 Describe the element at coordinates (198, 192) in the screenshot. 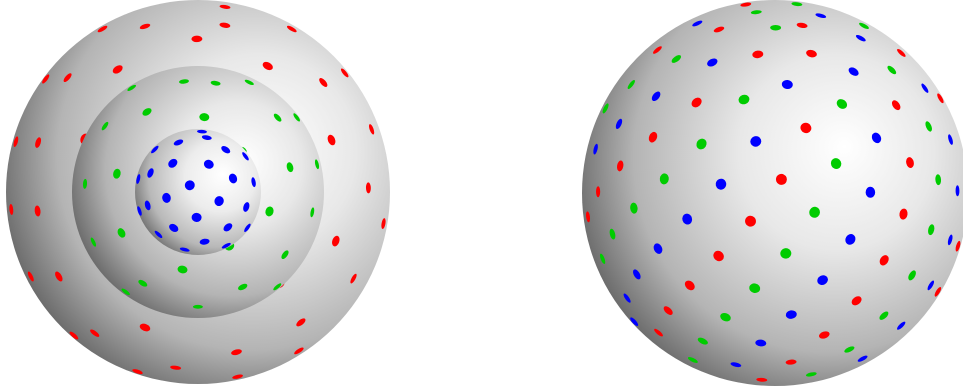

I see `inner-shell-sphere` at that location.